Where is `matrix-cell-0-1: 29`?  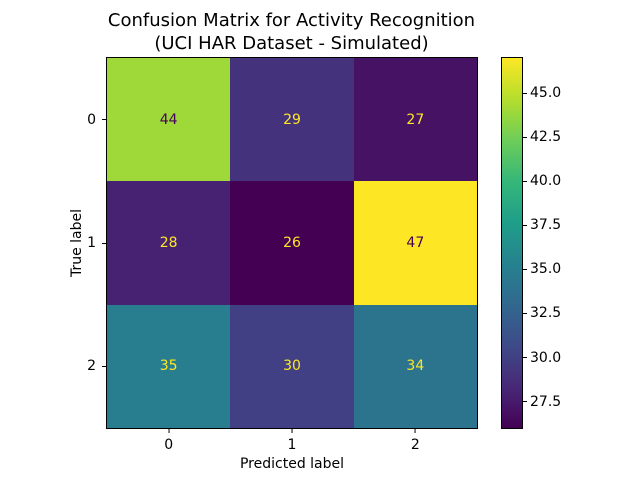 matrix-cell-0-1: 29 is located at coordinates (292, 120).